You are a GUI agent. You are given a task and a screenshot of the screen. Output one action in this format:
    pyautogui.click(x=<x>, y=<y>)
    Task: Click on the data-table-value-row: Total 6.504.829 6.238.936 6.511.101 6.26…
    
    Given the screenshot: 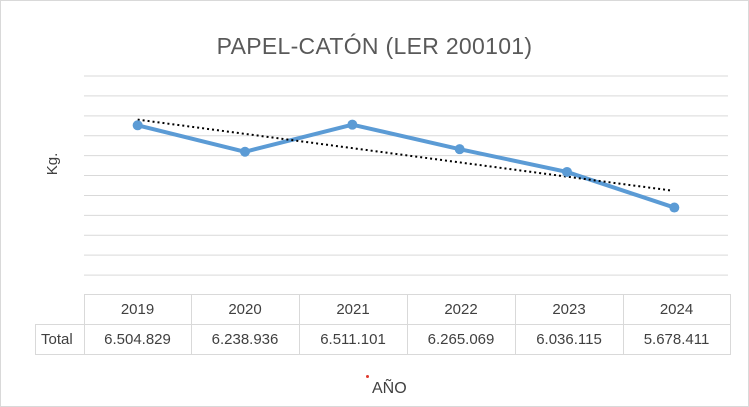 What is the action you would take?
    pyautogui.click(x=383, y=339)
    